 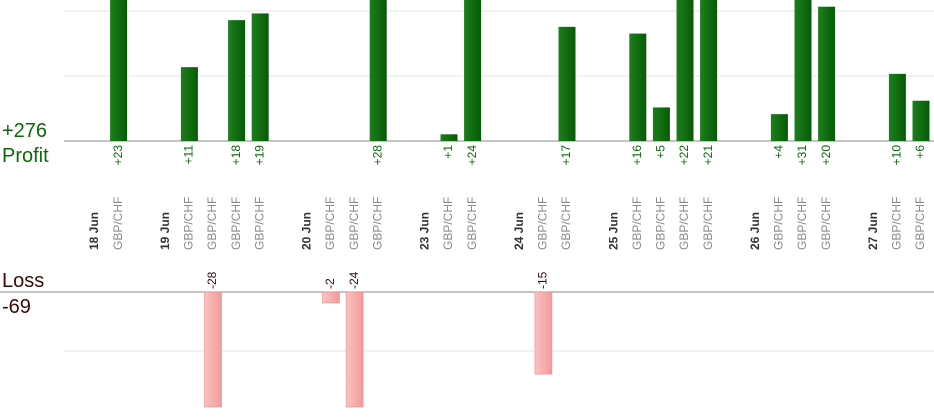 What do you see at coordinates (802, 155) in the screenshot?
I see `profit-value-label: +31` at bounding box center [802, 155].